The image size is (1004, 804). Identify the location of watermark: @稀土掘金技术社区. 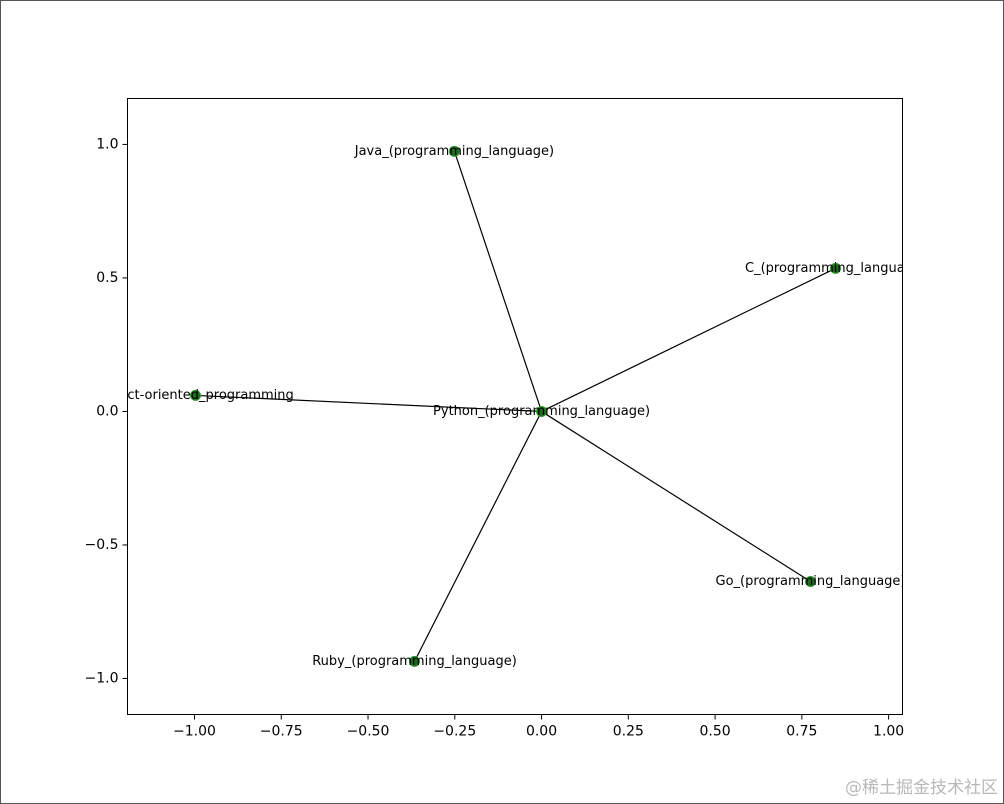
(921, 788).